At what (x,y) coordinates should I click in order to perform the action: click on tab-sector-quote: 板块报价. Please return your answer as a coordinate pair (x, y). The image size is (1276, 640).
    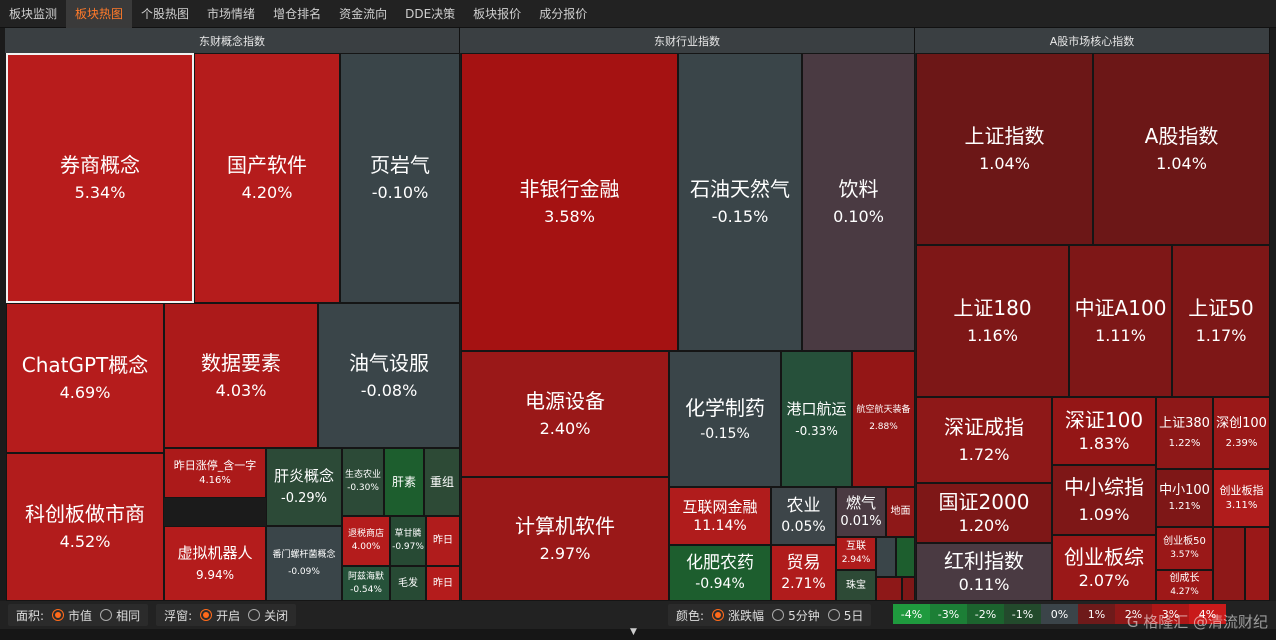
    Looking at the image, I should click on (497, 13).